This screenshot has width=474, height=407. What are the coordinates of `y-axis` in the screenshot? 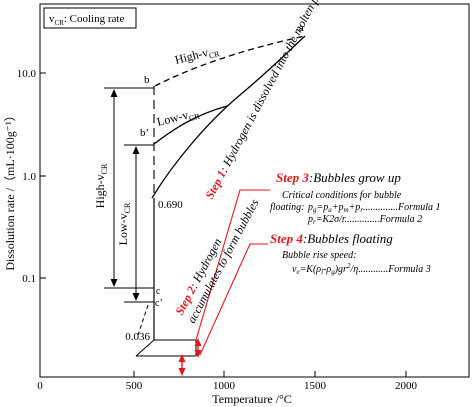 It's located at (43, 175).